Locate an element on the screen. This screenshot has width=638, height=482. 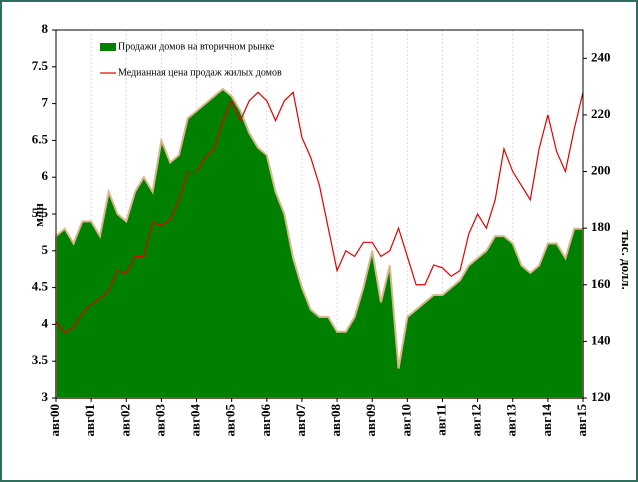
y-tick-label: 5 is located at coordinates (45, 249).